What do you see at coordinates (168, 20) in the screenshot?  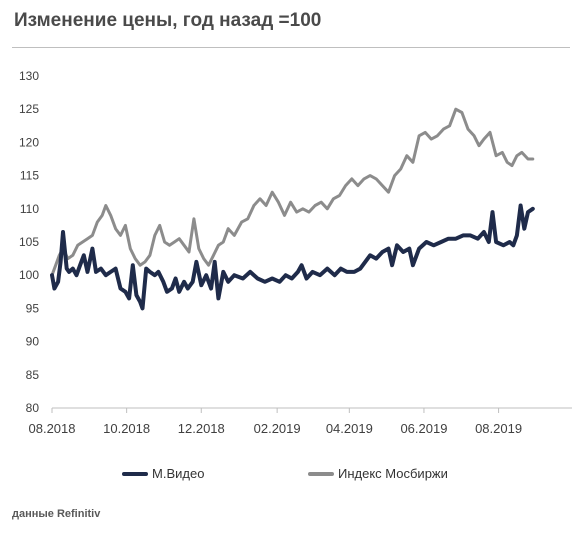 I see `chart-title: Изменение цены, год назад =100` at bounding box center [168, 20].